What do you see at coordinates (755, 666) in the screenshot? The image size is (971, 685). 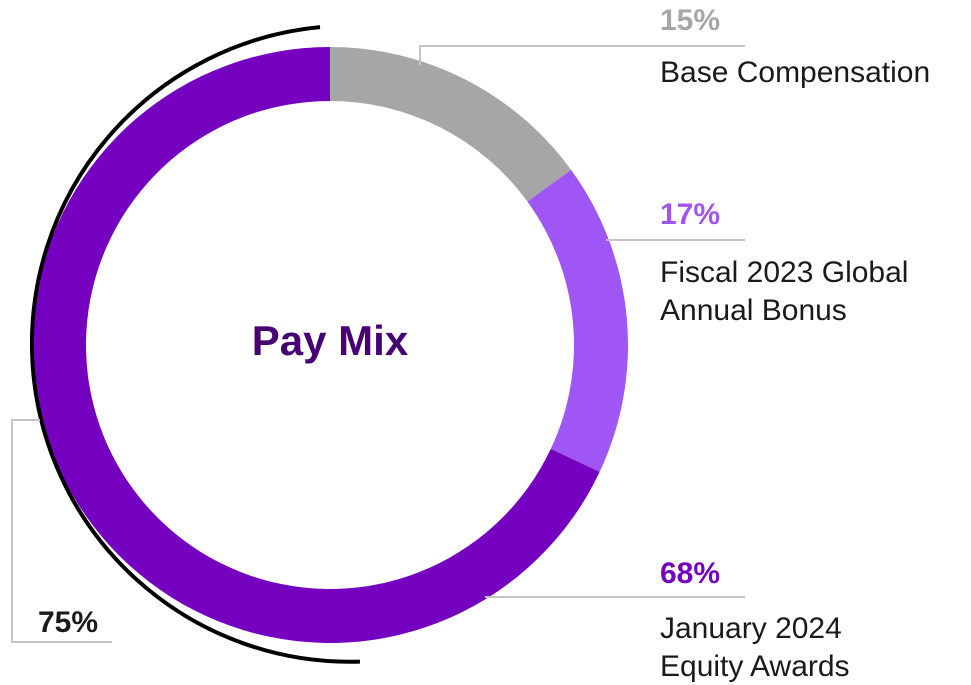 I see `equity-awards-label-line-2: Equity Awards` at bounding box center [755, 666].